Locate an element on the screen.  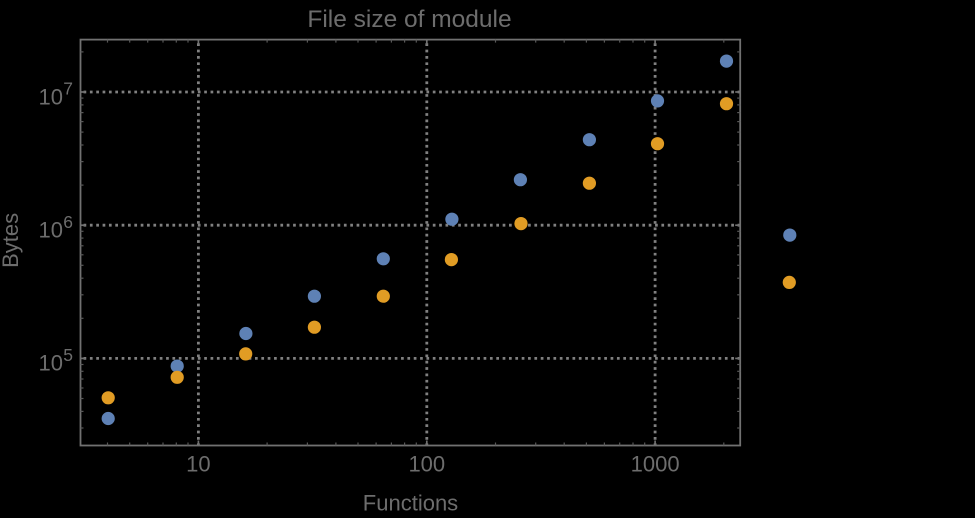
svg-text: Functions is located at coordinates (410, 502).